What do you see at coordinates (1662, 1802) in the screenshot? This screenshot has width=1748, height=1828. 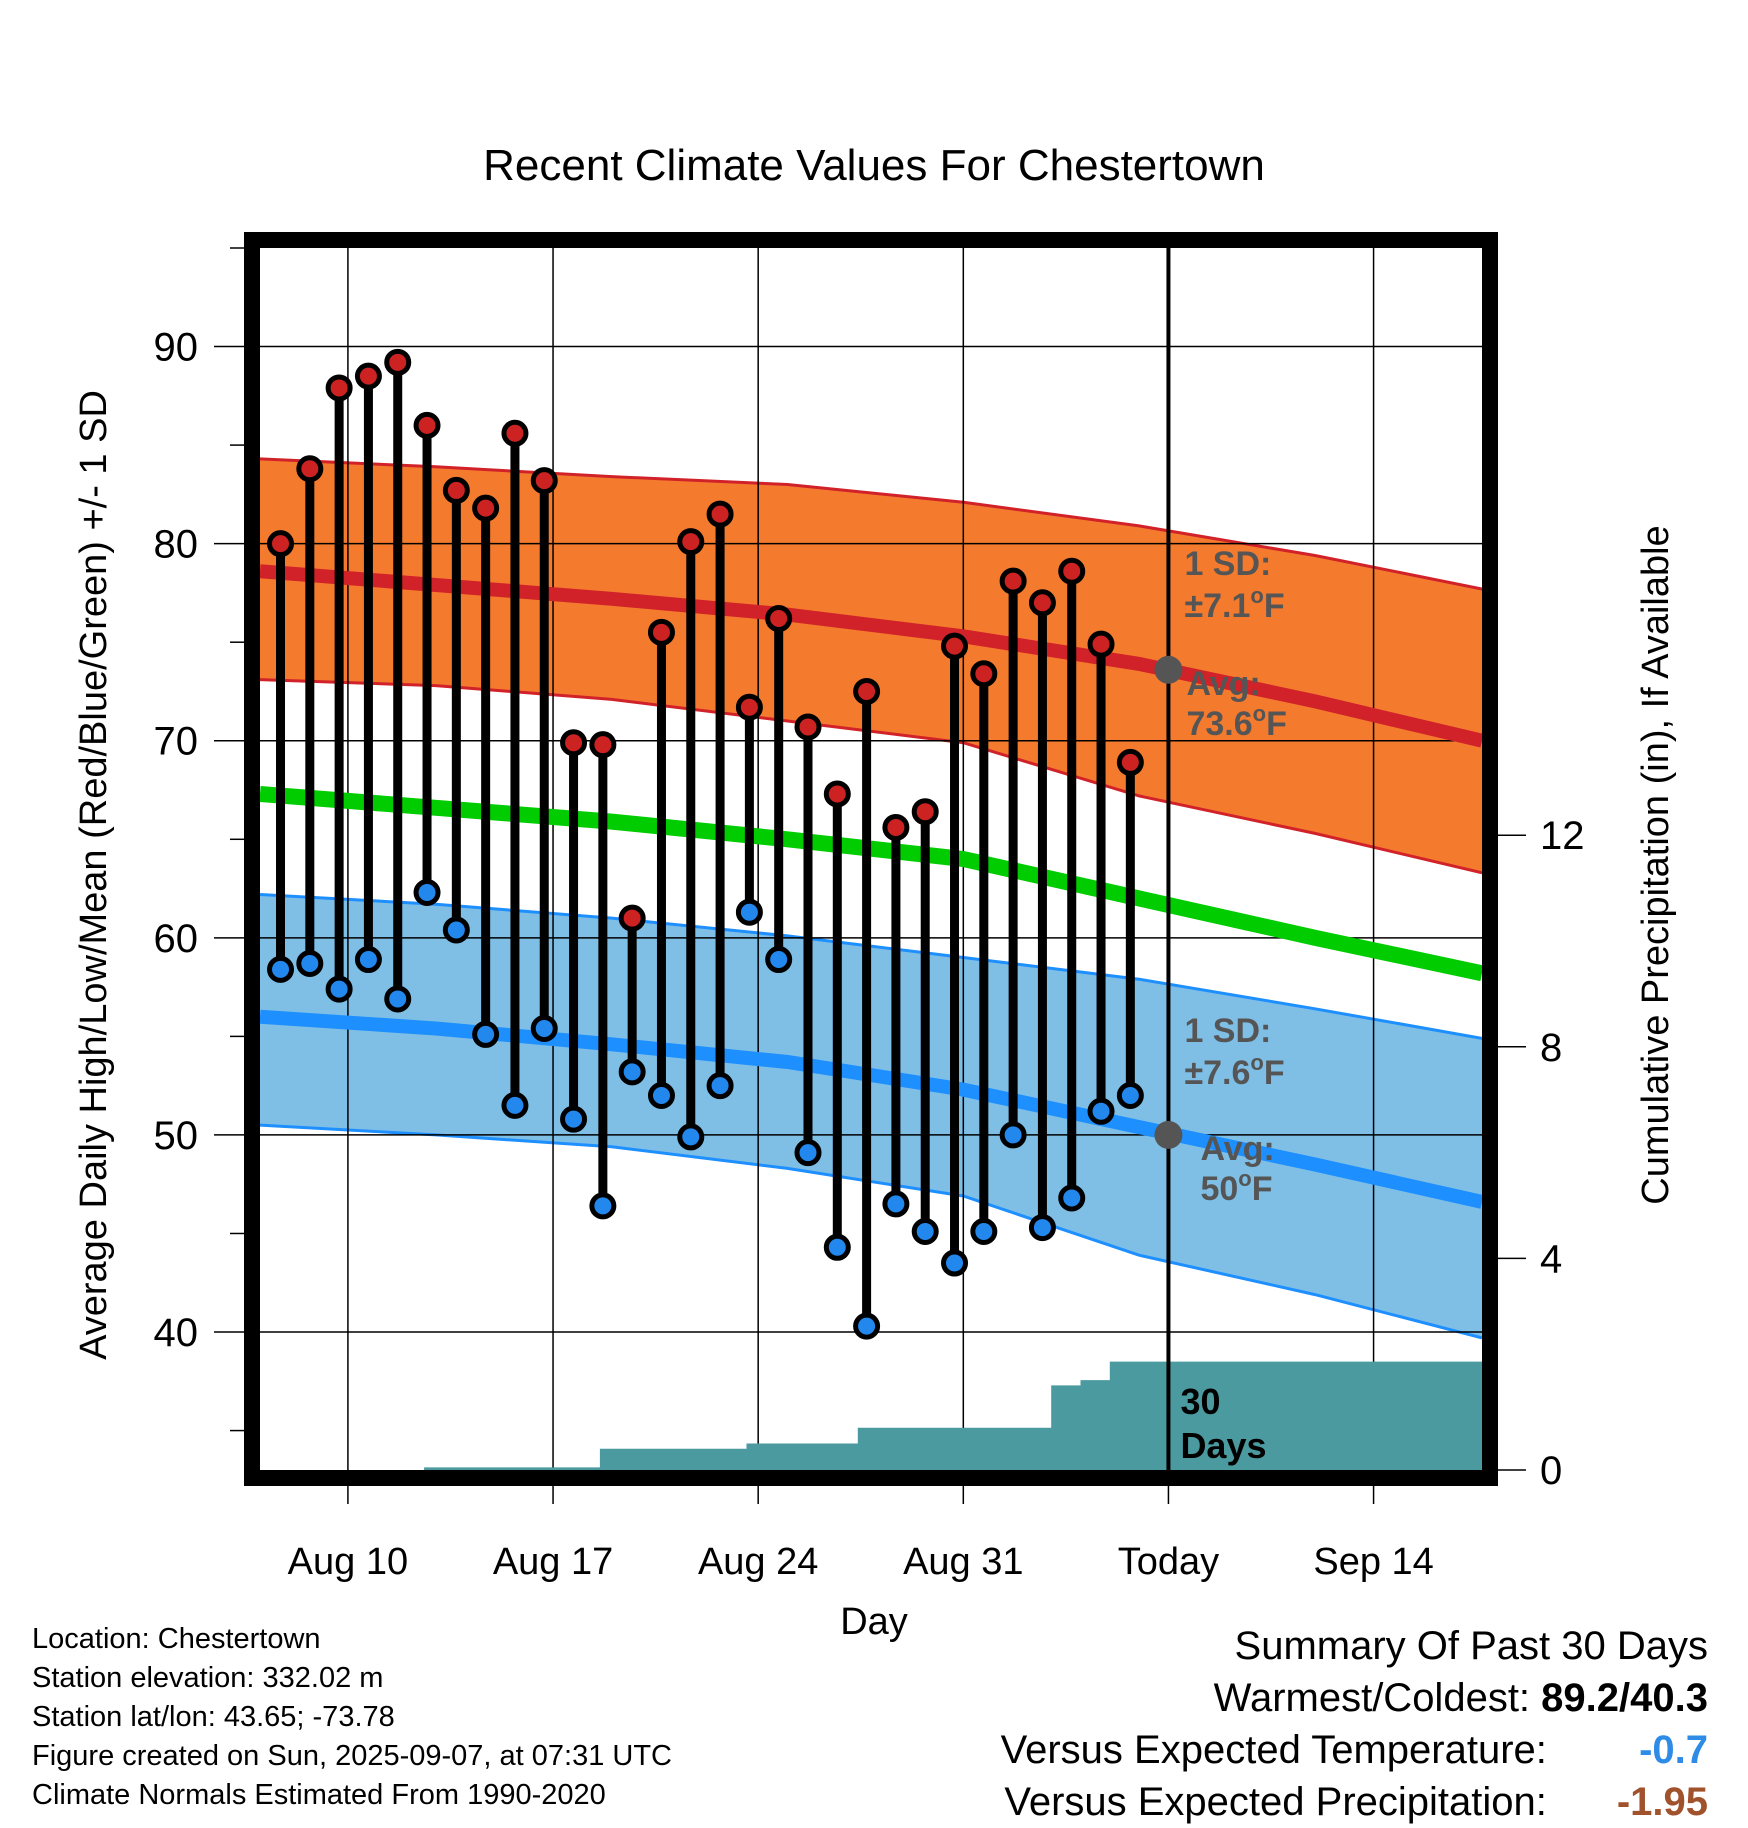 I see `precip-departure-value: -1.95` at bounding box center [1662, 1802].